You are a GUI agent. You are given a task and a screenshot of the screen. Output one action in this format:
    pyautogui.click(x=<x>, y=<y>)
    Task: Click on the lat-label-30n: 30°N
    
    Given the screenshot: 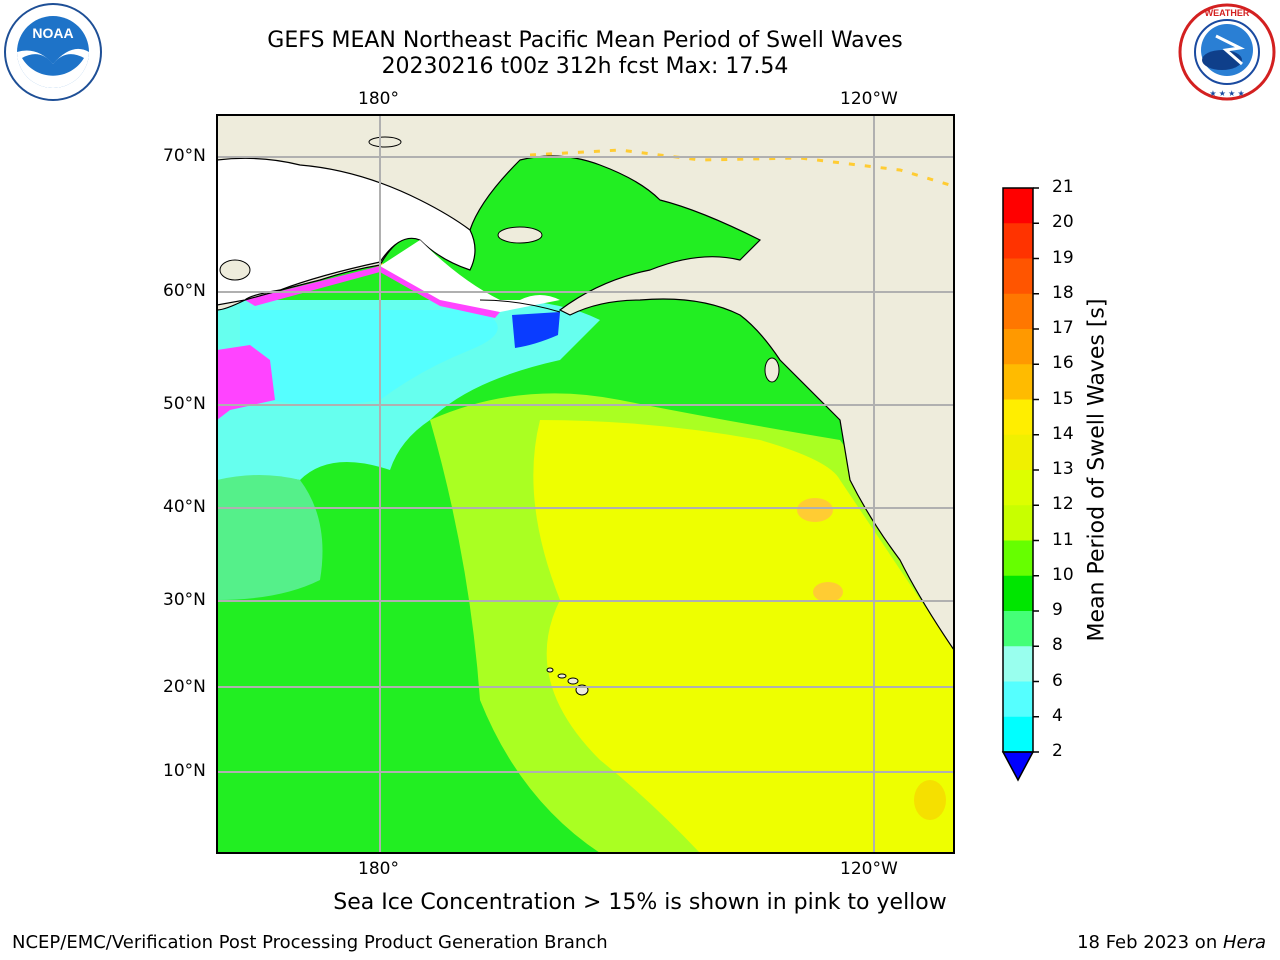 What is the action you would take?
    pyautogui.click(x=184, y=600)
    